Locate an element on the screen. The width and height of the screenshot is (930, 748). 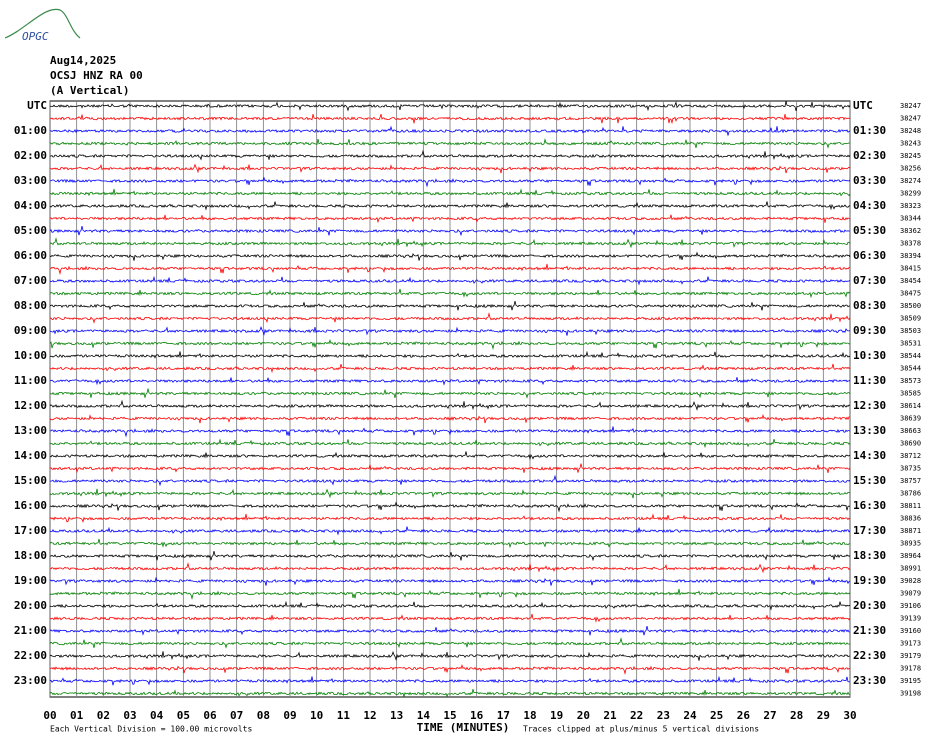
right-time-label: 22:30 is located at coordinates (869, 655).